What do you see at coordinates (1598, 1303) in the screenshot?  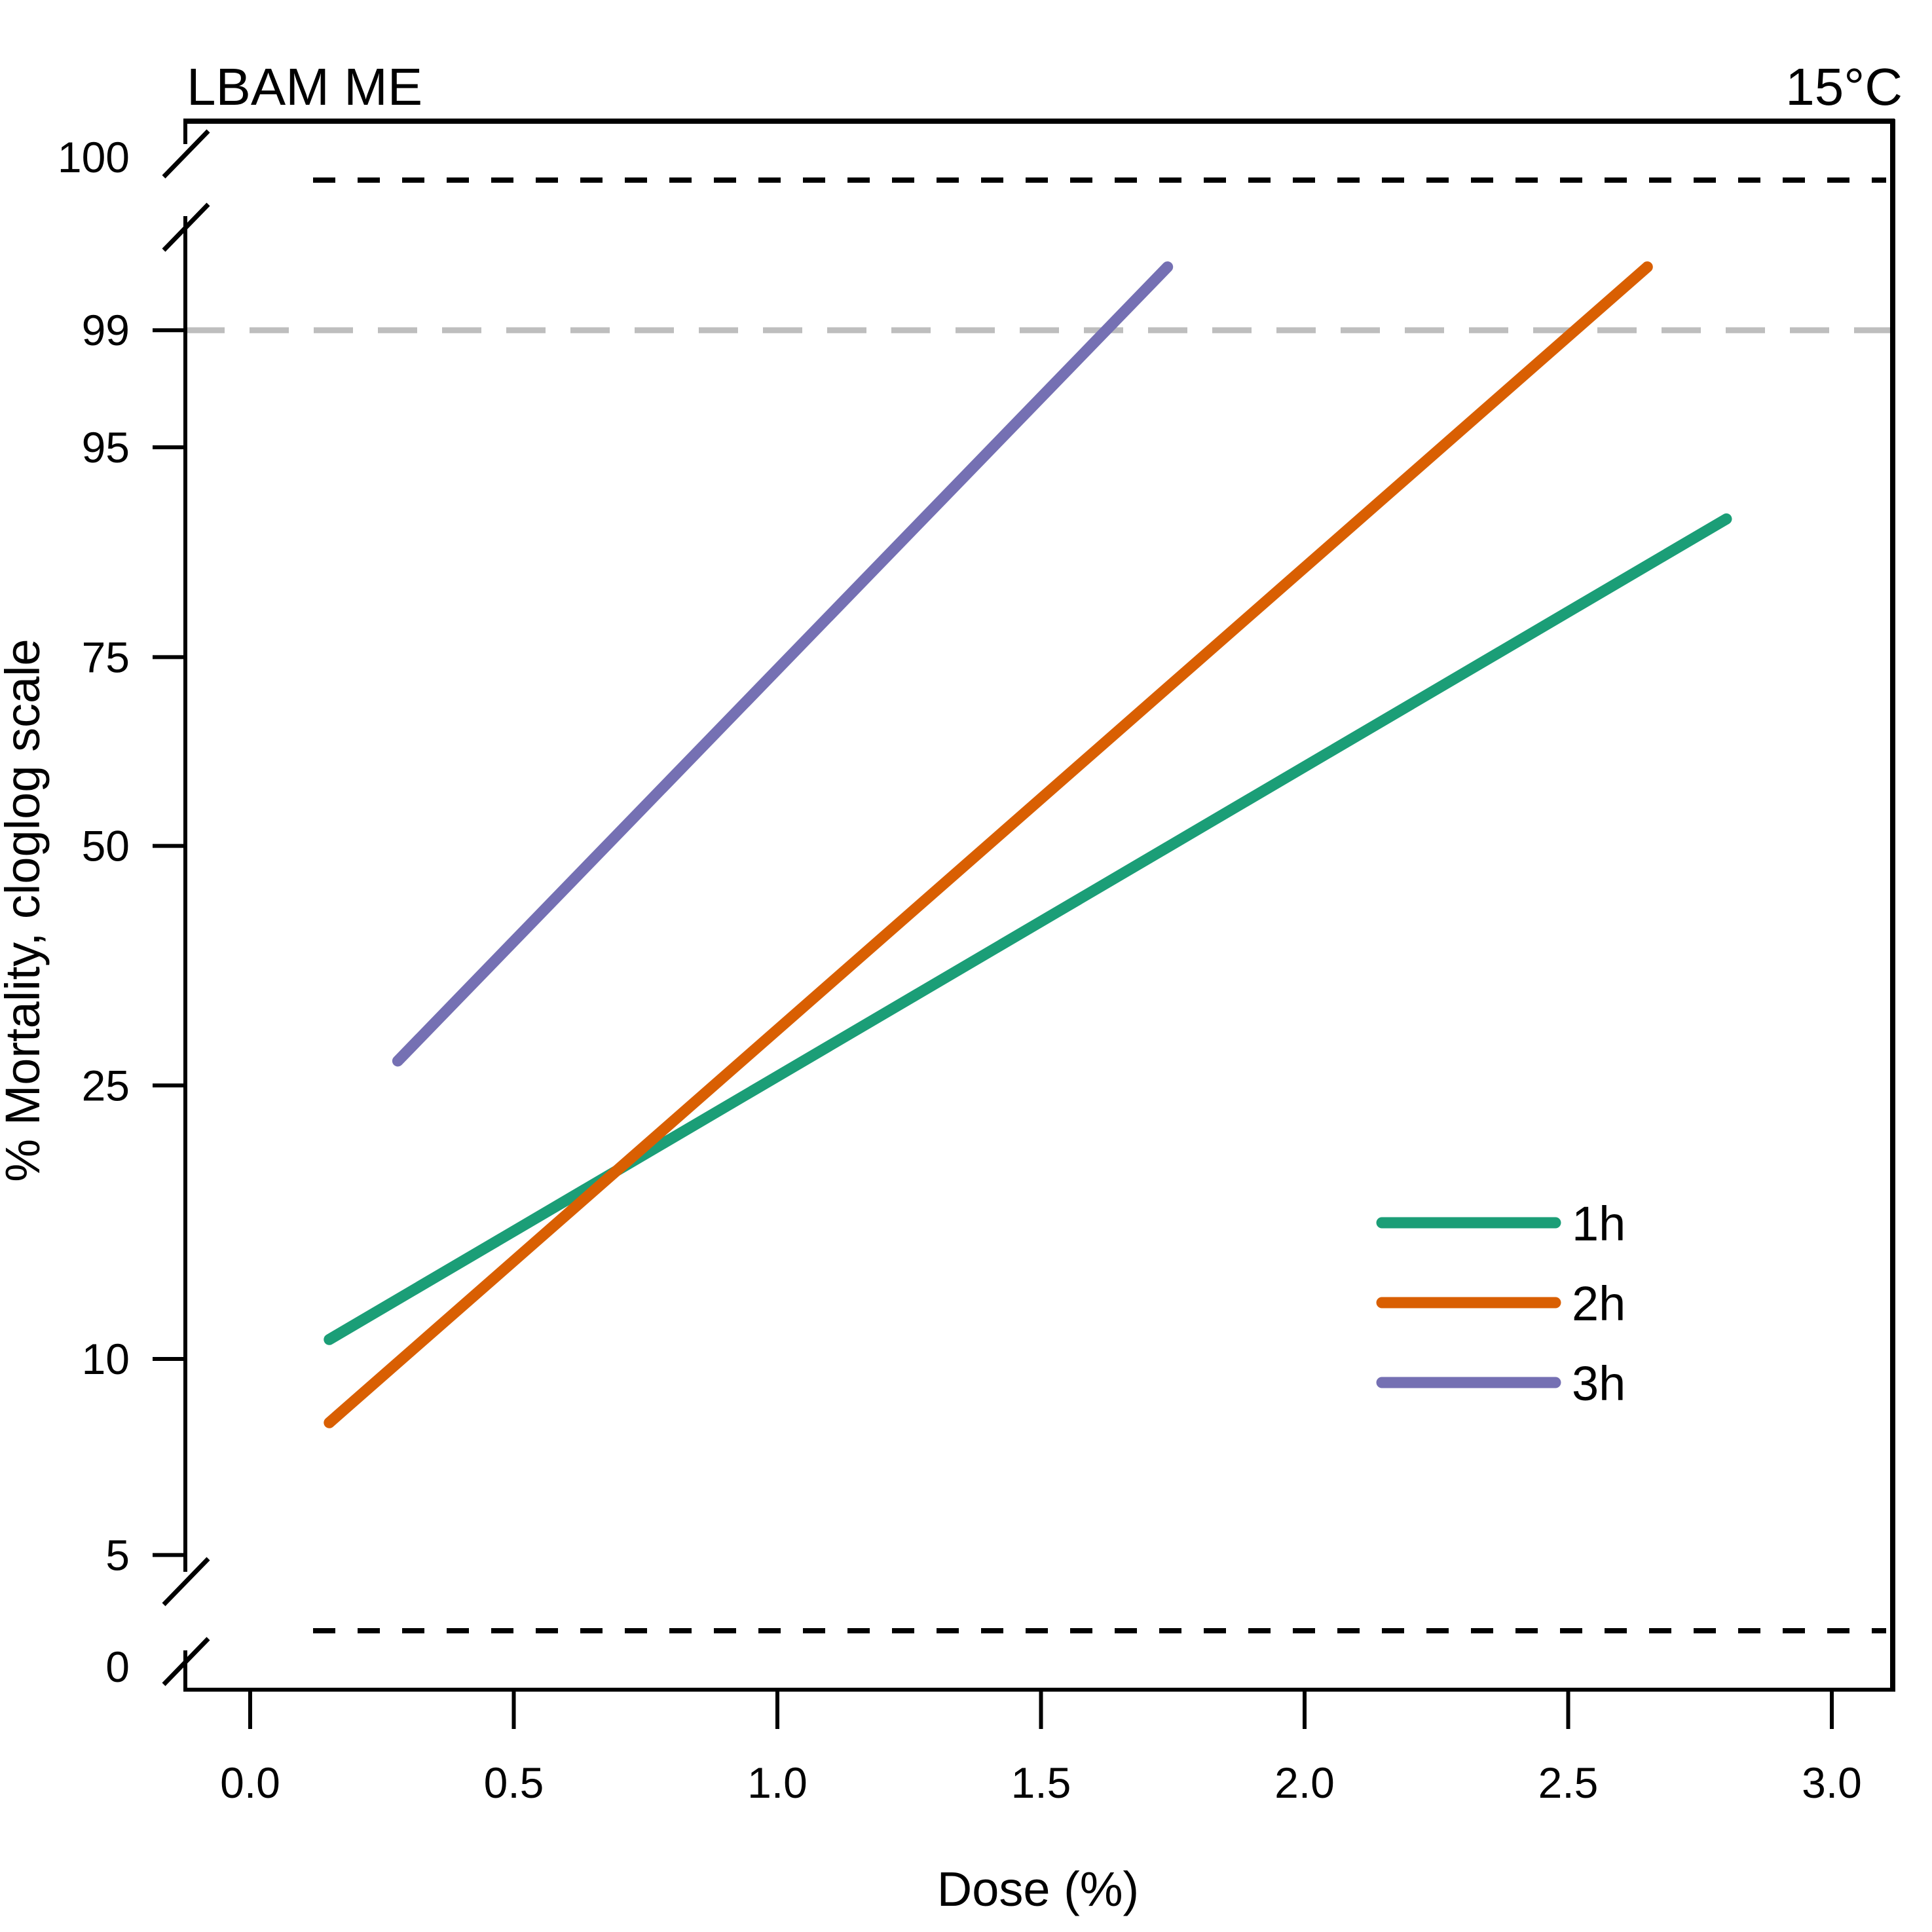 I see `legend-label-2h: 2h` at bounding box center [1598, 1303].